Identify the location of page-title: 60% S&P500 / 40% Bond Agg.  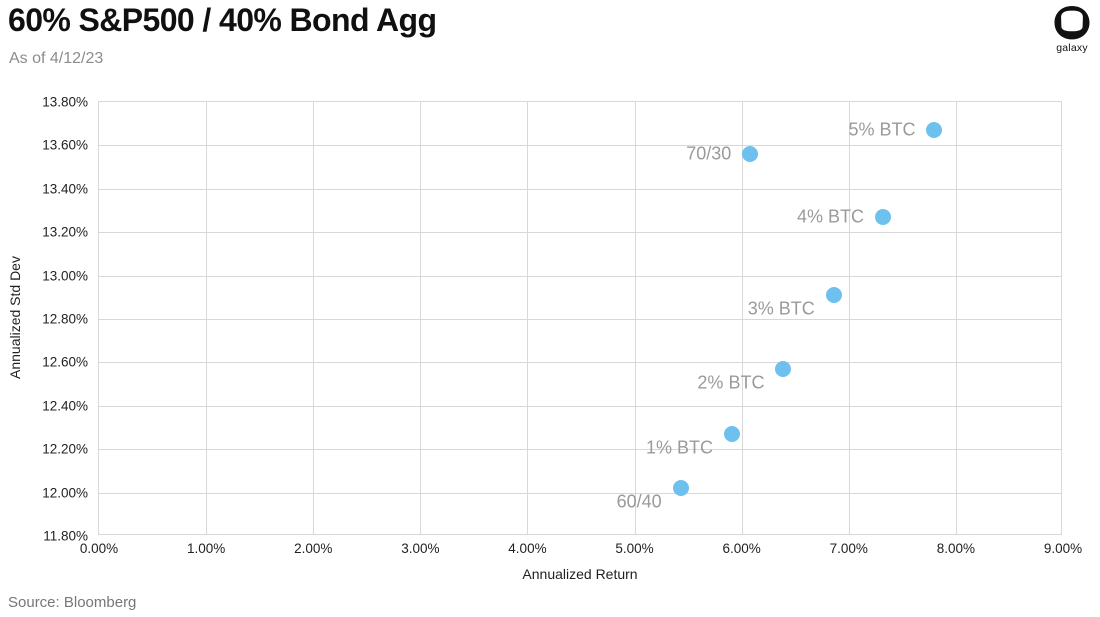
(222, 20).